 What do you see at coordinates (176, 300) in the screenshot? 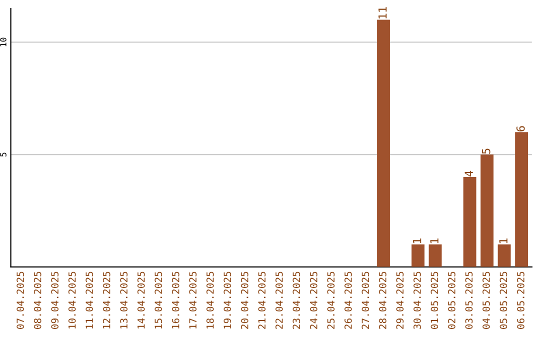
I see `x-tick-label: 16.04.2025` at bounding box center [176, 300].